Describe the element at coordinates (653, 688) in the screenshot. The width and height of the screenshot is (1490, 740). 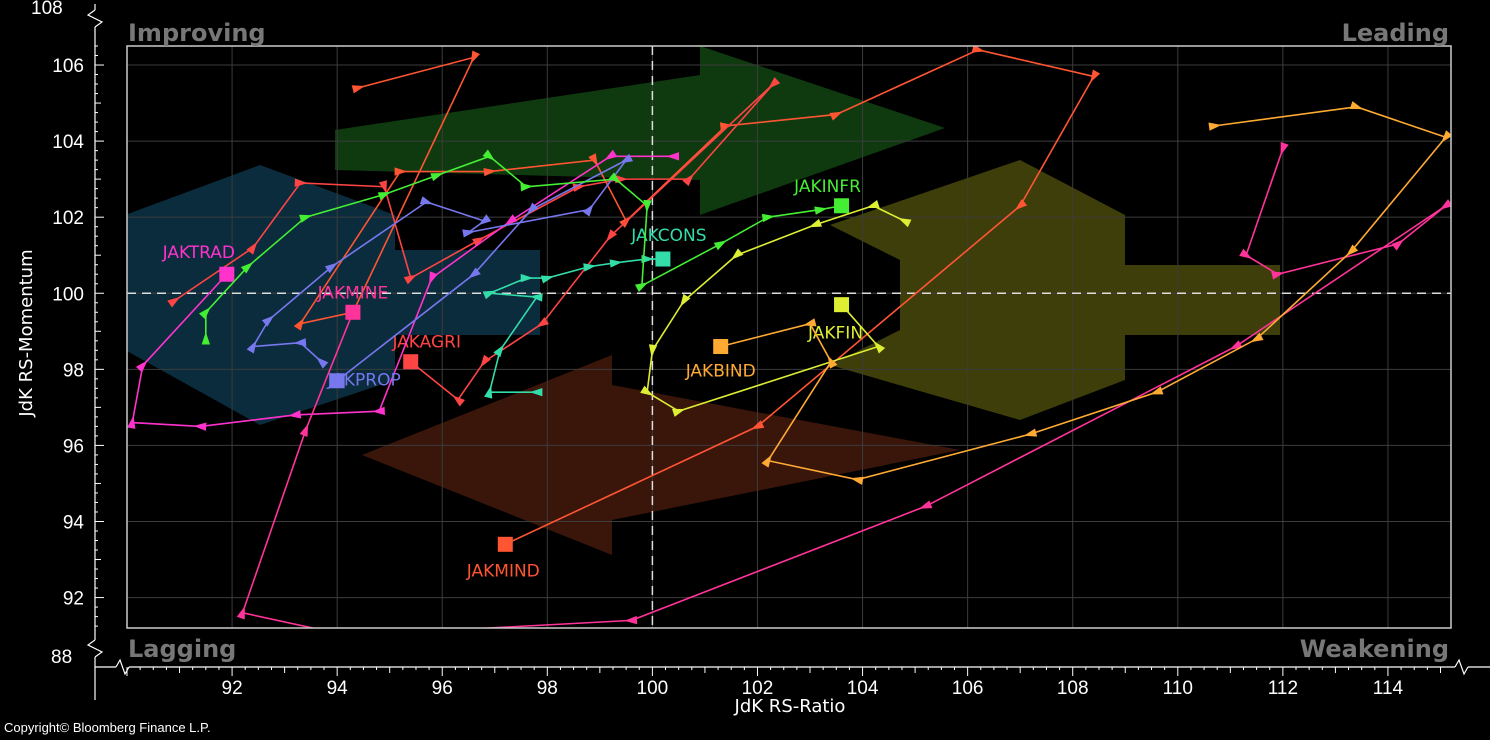
I see `x-tick-label: 100` at that location.